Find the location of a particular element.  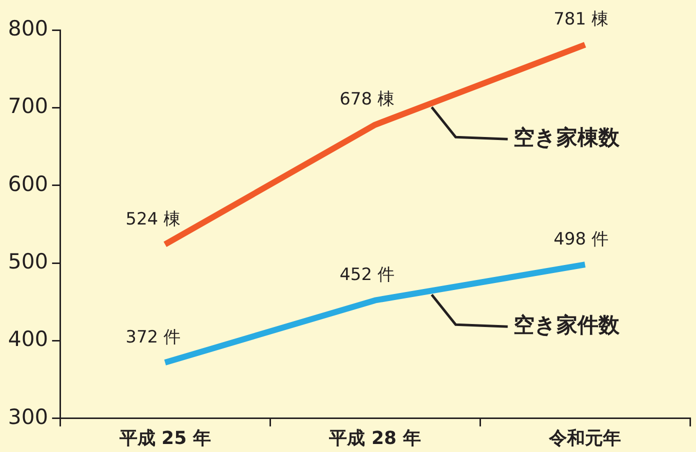

x-tick-label: 令和元年 is located at coordinates (585, 438).